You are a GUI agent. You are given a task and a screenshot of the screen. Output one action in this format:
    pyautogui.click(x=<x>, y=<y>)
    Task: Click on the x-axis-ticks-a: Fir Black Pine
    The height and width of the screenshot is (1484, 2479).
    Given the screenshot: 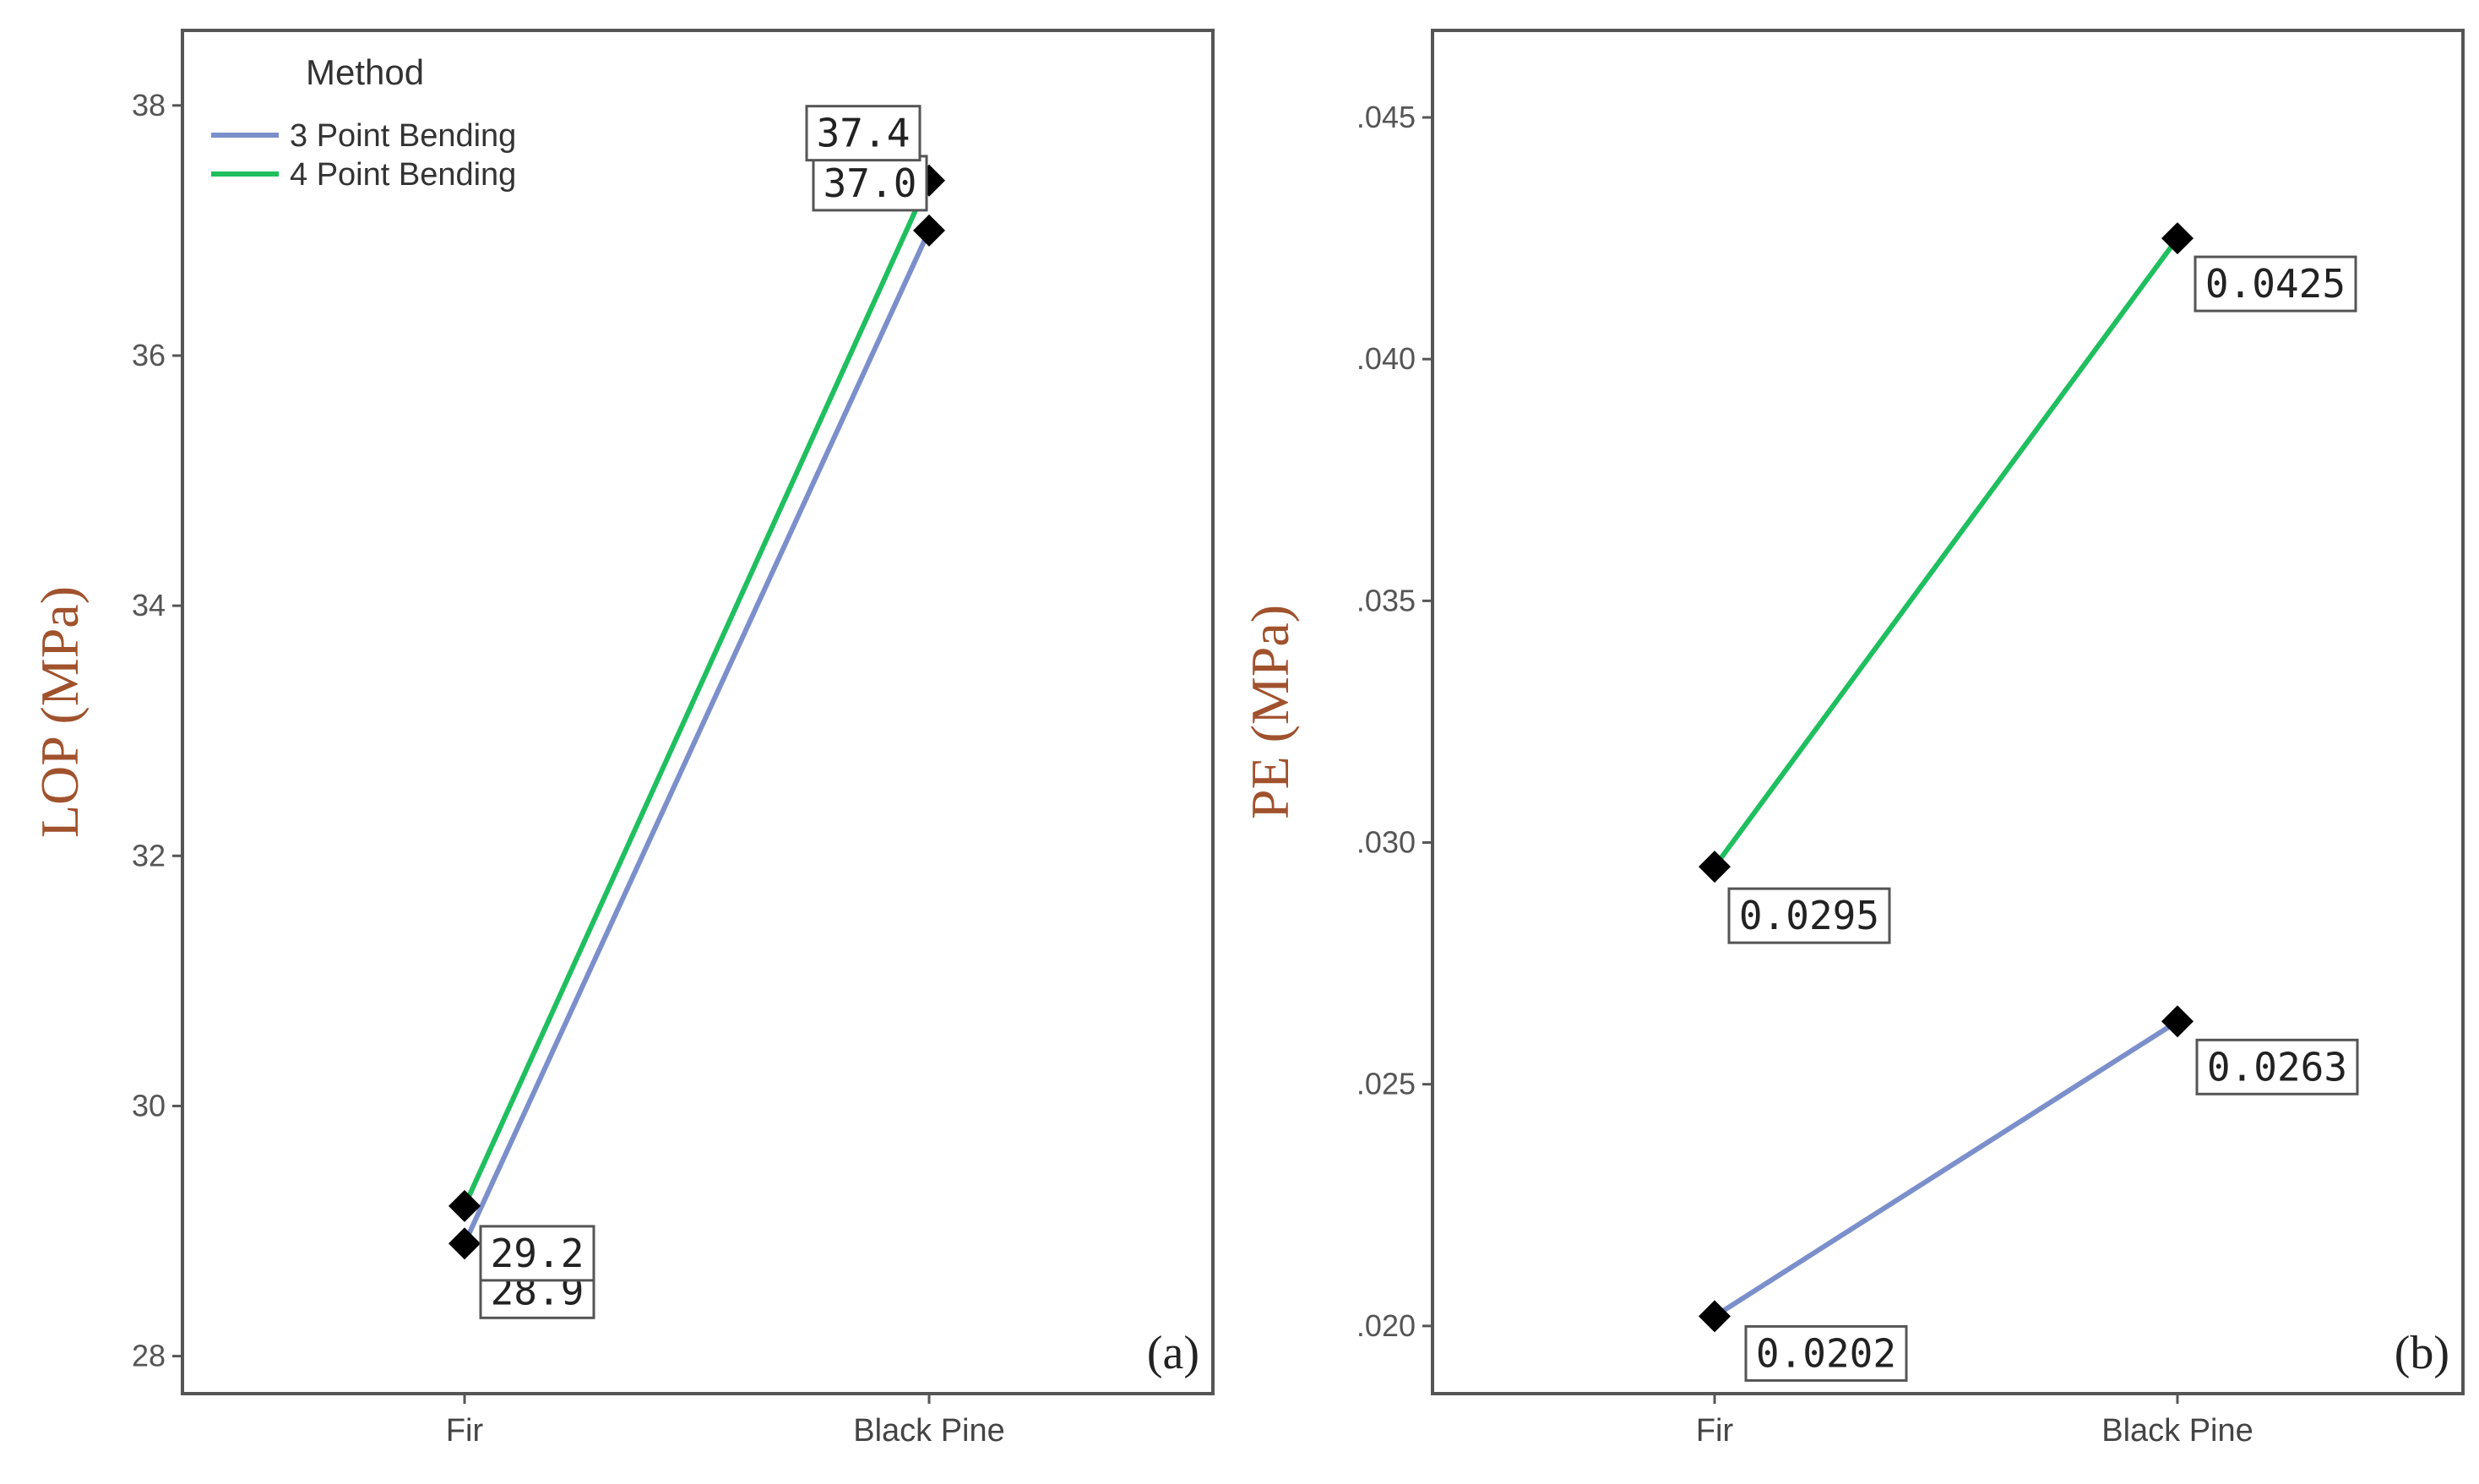 What is the action you would take?
    pyautogui.click(x=725, y=1421)
    